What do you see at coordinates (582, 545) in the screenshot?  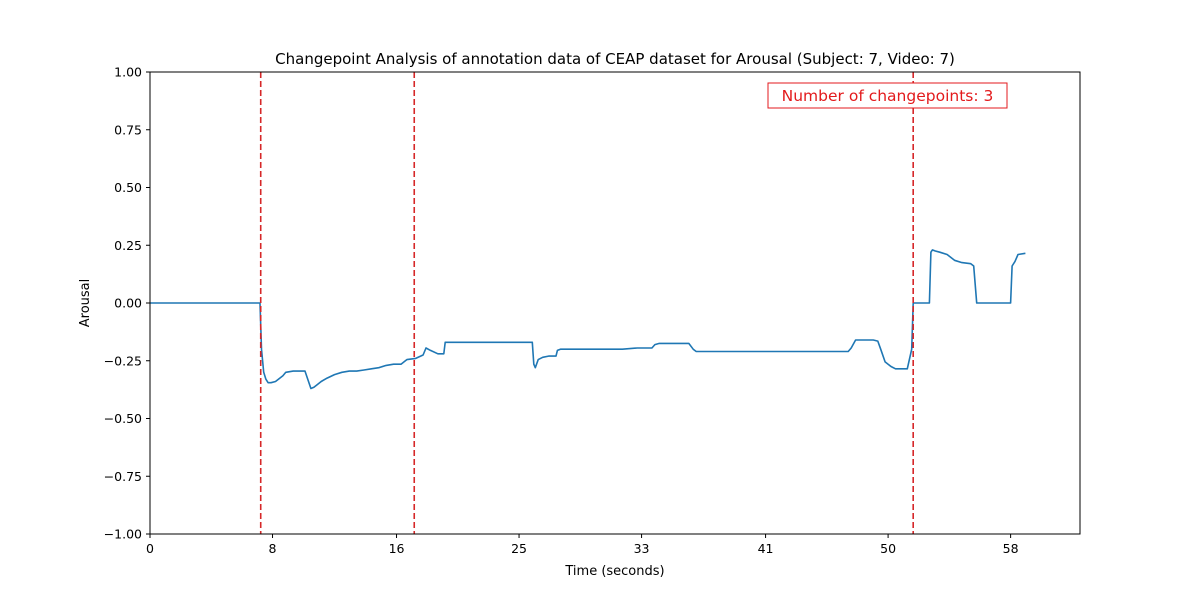 I see `x-axis-ticks: 0 8 16 25 33 41 50 58` at bounding box center [582, 545].